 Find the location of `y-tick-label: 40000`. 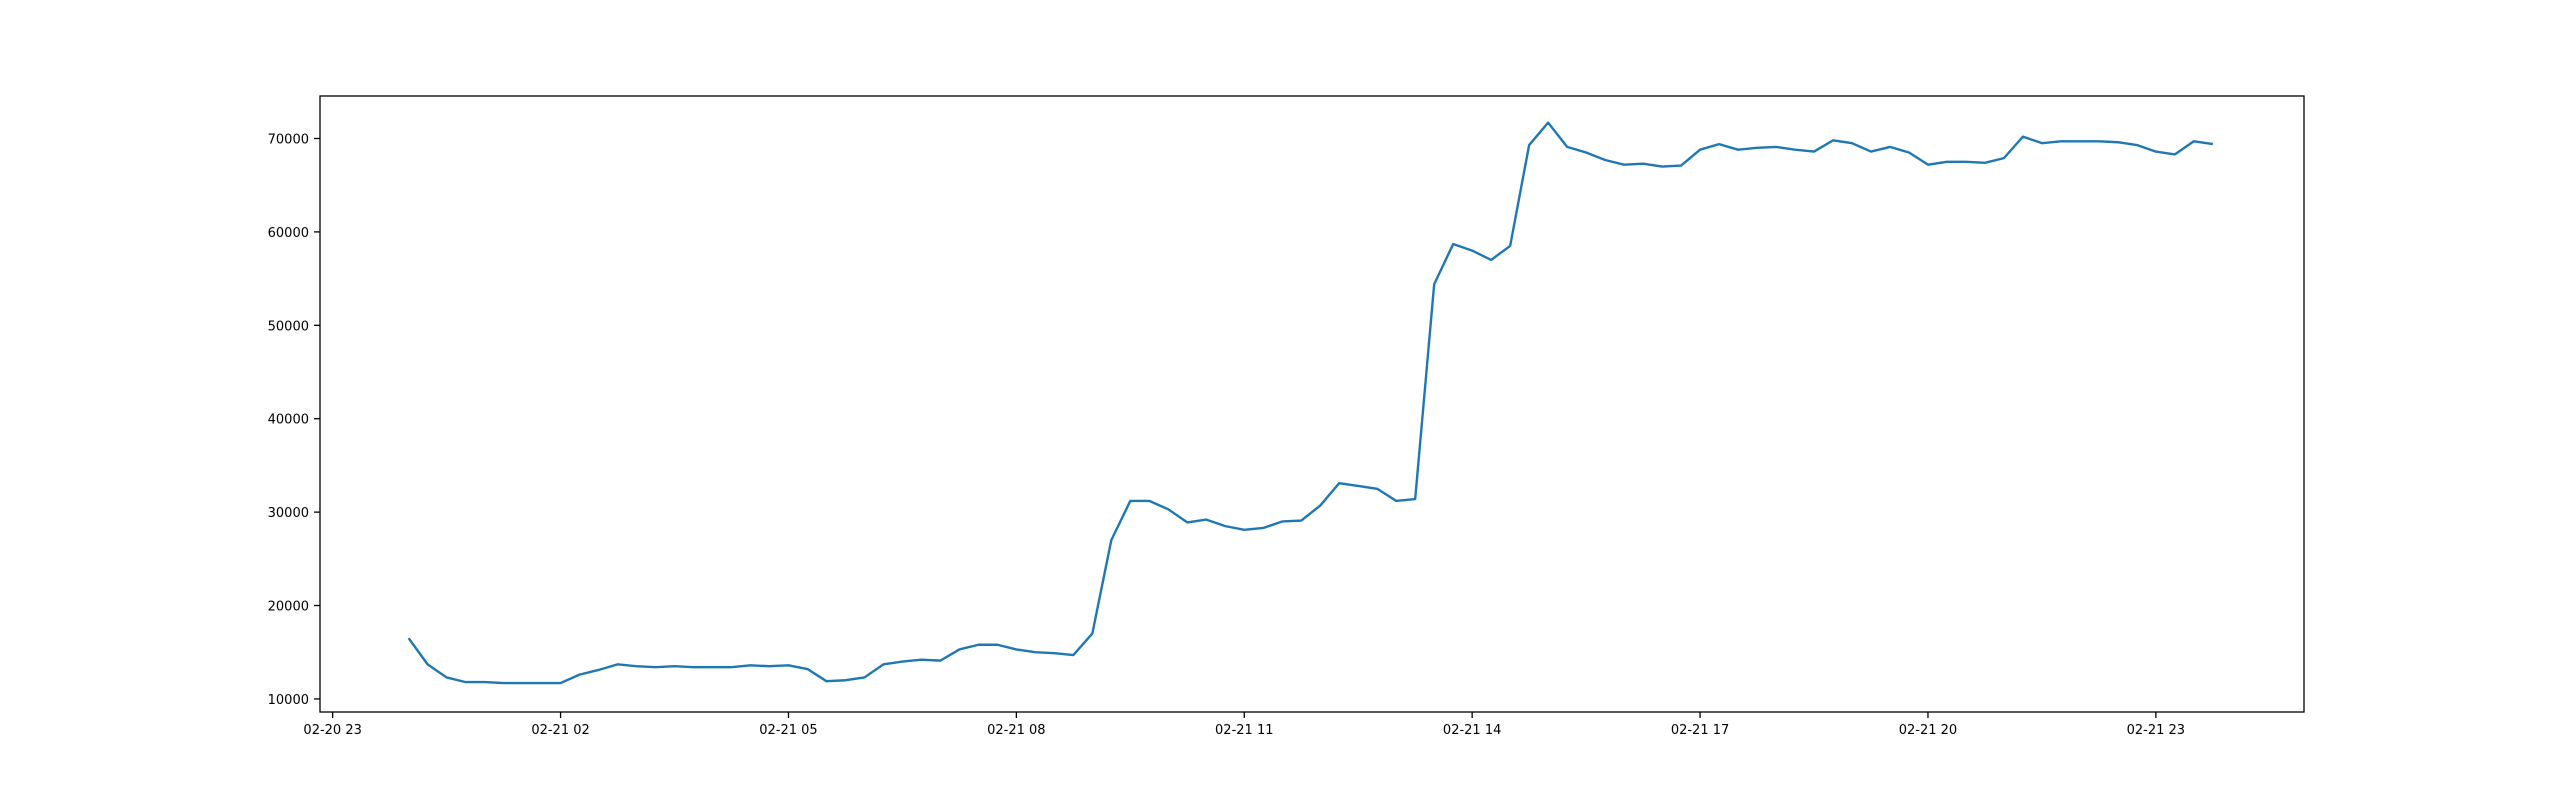

y-tick-label: 40000 is located at coordinates (288, 420).